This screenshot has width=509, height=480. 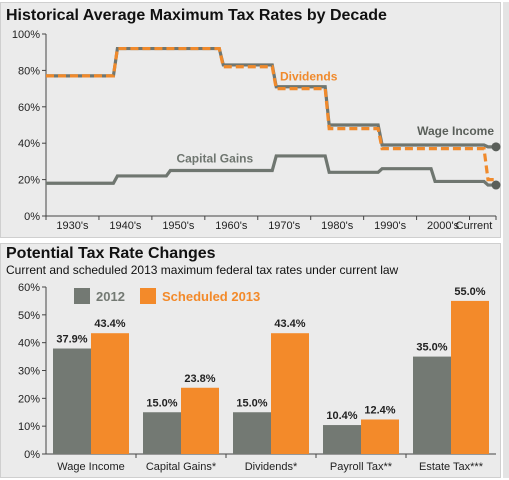 What do you see at coordinates (341, 416) in the screenshot?
I see `bar-value-label: 10.4%` at bounding box center [341, 416].